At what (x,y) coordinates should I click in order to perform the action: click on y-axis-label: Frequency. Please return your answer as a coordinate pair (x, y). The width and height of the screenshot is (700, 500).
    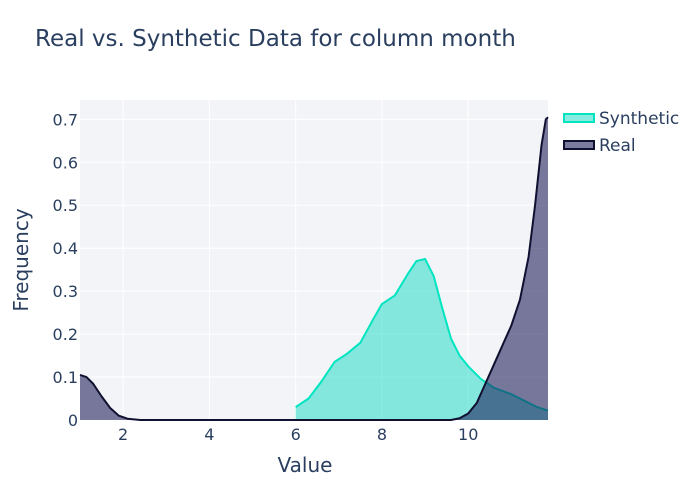
    Looking at the image, I should click on (21, 259).